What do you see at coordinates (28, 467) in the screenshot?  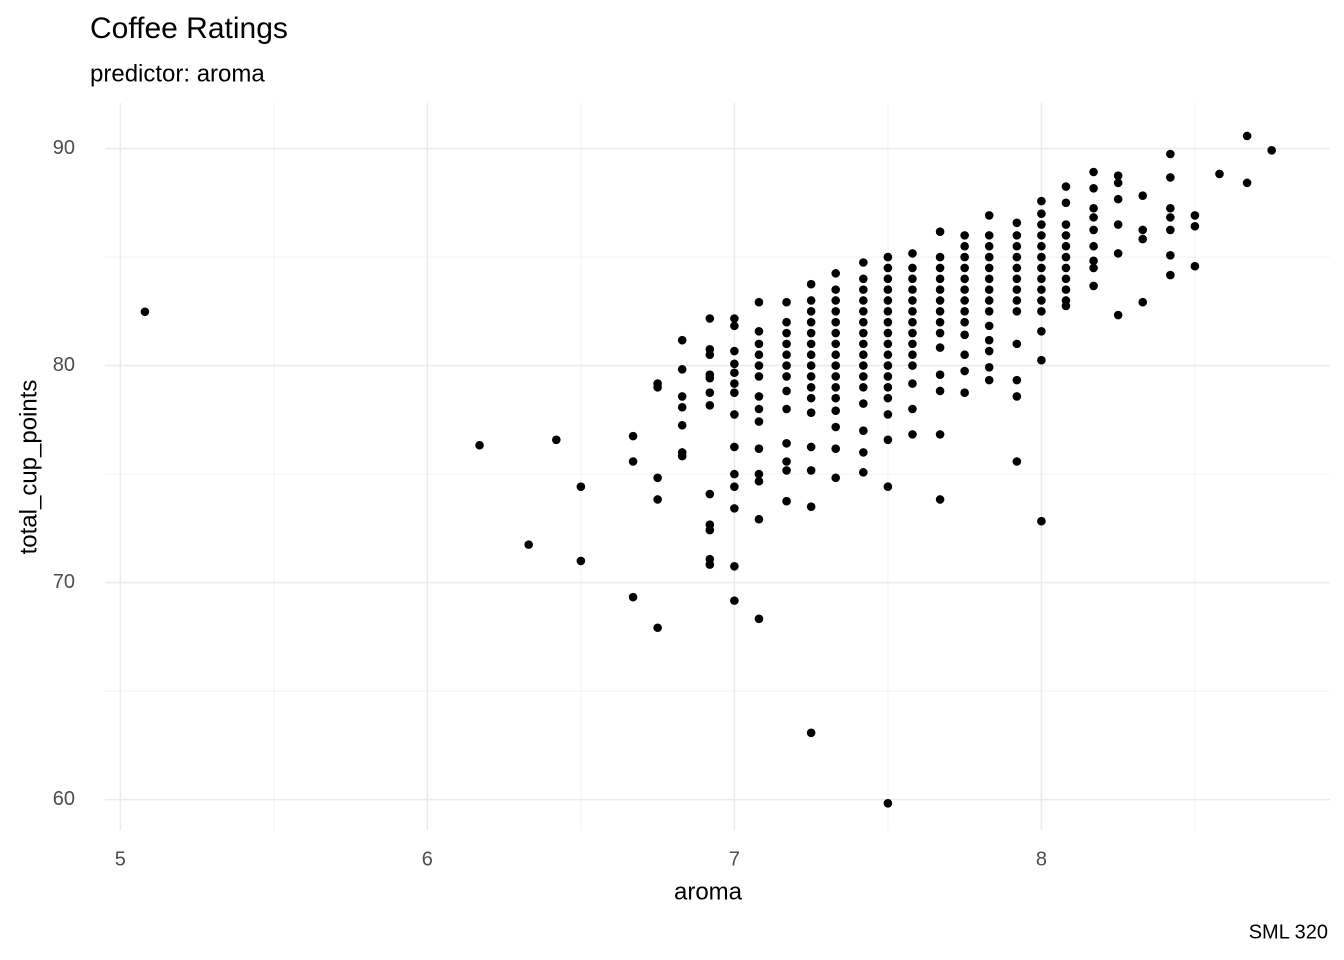 I see `y-axis-title: total_cup_points` at bounding box center [28, 467].